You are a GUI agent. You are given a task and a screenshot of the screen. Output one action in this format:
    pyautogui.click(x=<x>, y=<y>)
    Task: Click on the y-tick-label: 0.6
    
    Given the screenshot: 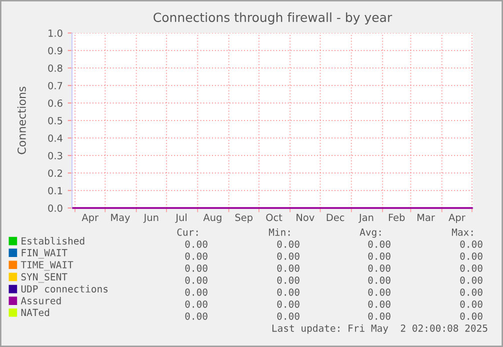 What is the action you would take?
    pyautogui.click(x=55, y=103)
    